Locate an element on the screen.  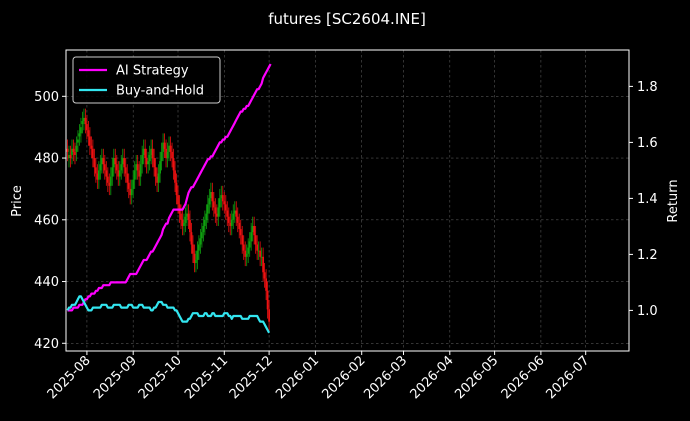
y-right-tick-label: 1.4 is located at coordinates (647, 199).